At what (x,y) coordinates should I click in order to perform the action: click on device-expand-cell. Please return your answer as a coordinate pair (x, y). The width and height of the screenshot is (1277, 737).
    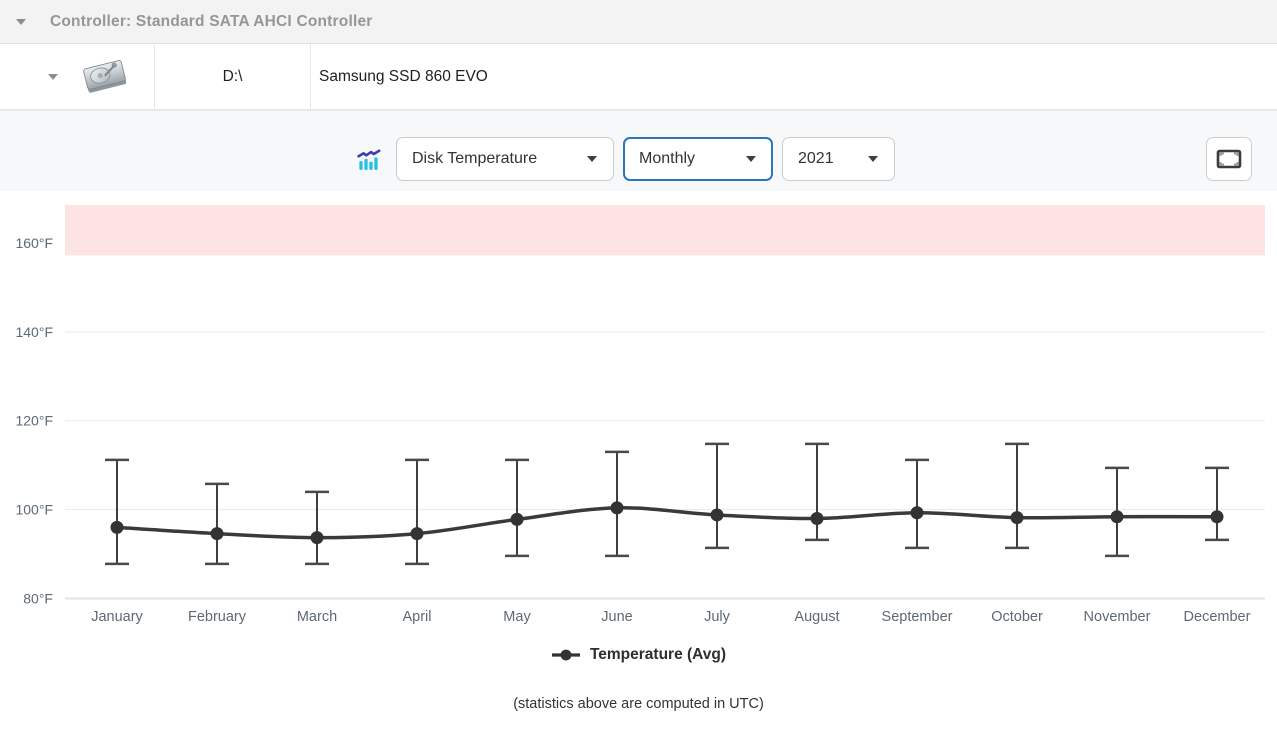
    Looking at the image, I should click on (77, 76).